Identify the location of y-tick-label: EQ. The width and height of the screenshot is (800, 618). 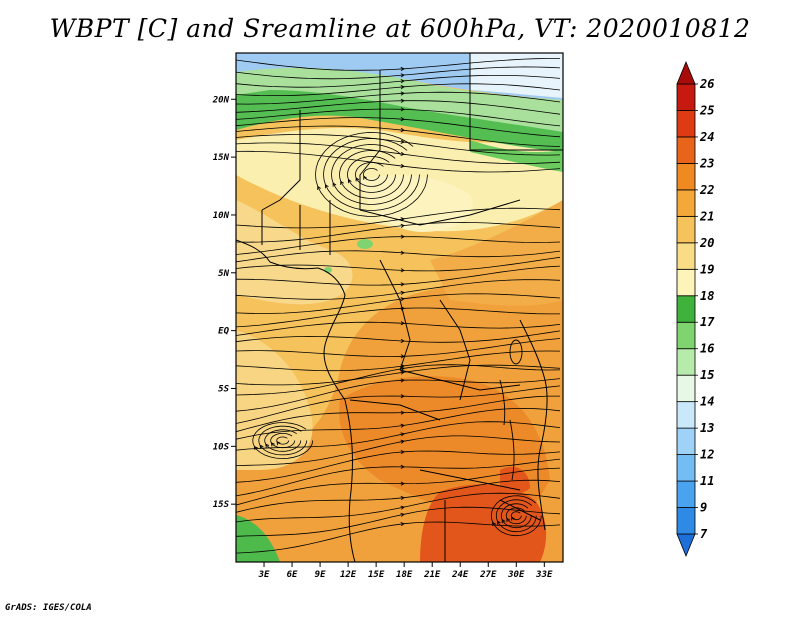
(223, 332).